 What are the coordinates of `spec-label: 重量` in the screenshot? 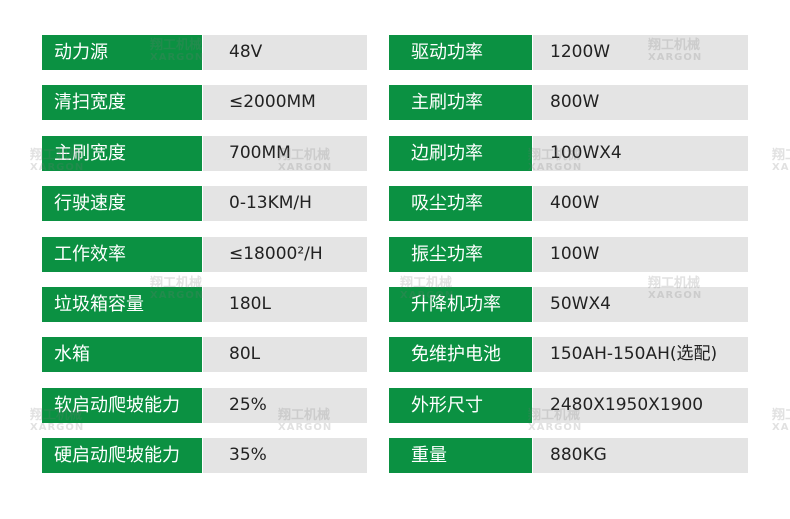 It's located at (460, 456).